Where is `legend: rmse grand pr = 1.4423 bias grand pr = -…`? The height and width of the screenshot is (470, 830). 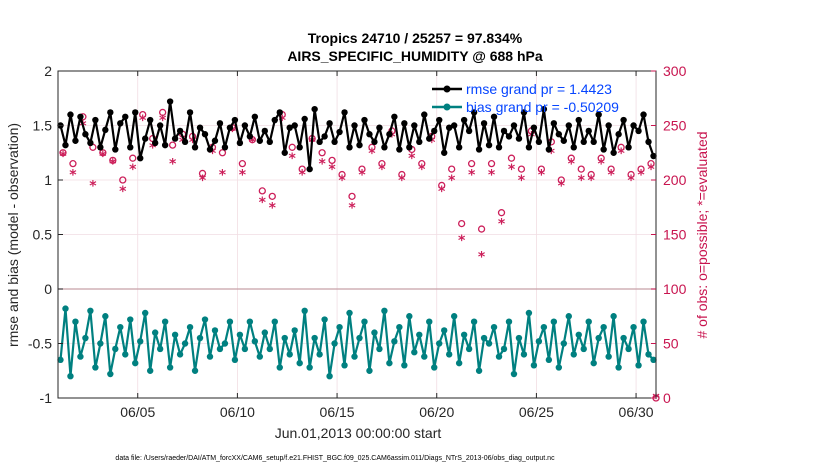 legend: rmse grand pr = 1.4423 bias grand pr = -… is located at coordinates (525, 98).